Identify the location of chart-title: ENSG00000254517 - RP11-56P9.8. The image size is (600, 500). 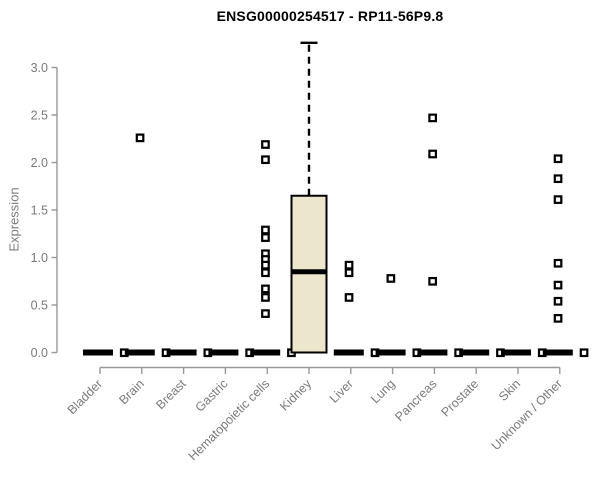
(330, 16).